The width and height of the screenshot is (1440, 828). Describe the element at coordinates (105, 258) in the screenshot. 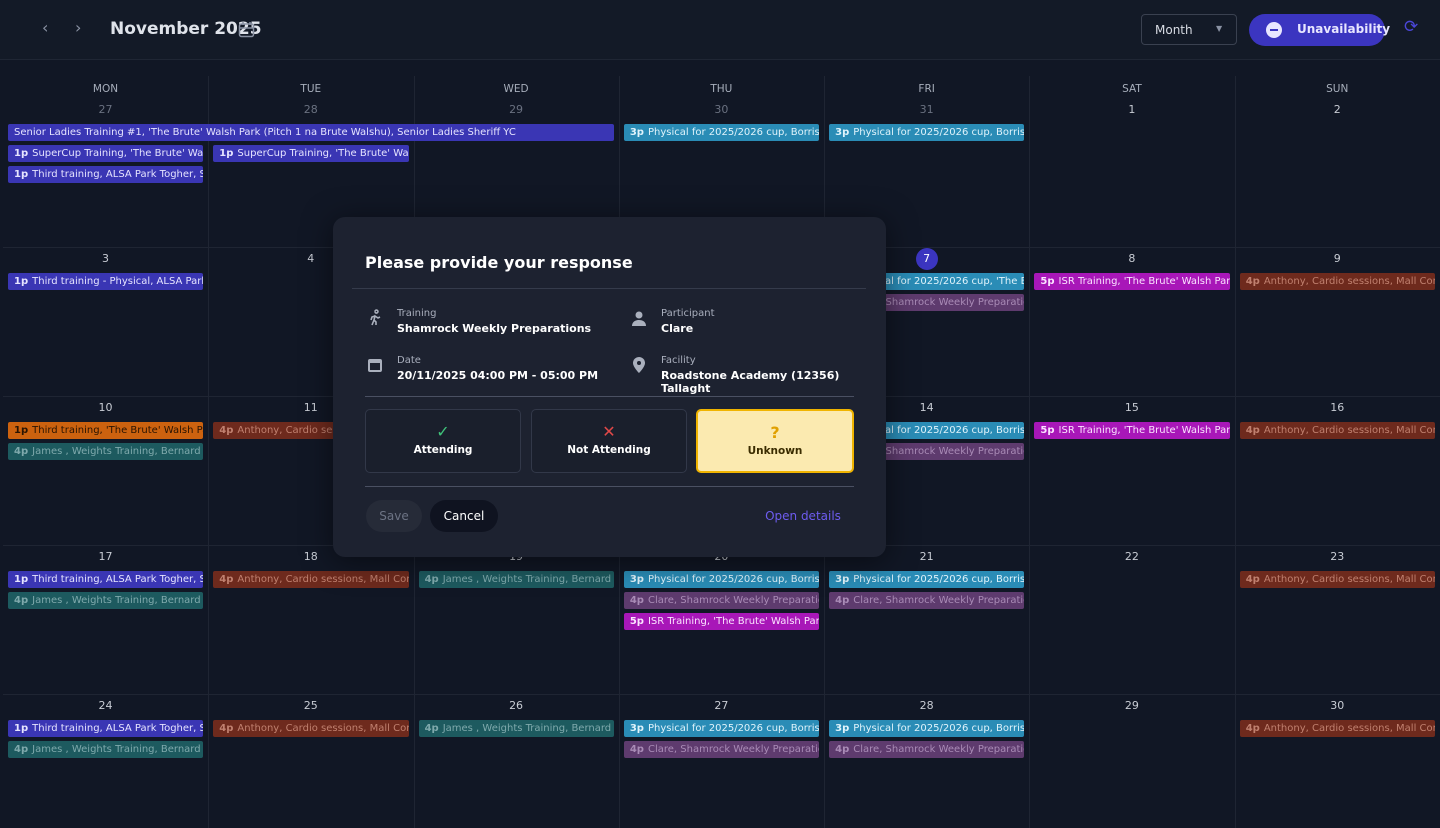

I see `day-number: 3` at that location.